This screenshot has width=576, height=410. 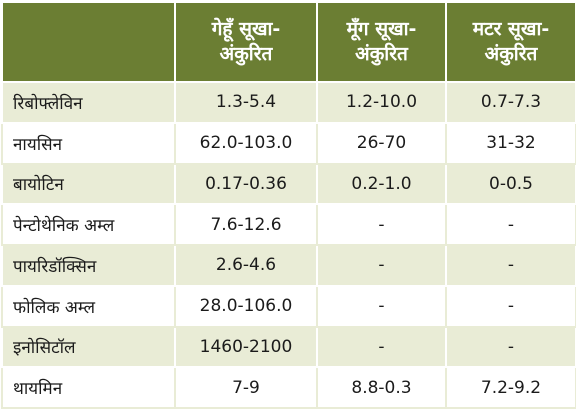 I want to click on row-name: बायोटिन, so click(x=88, y=184).